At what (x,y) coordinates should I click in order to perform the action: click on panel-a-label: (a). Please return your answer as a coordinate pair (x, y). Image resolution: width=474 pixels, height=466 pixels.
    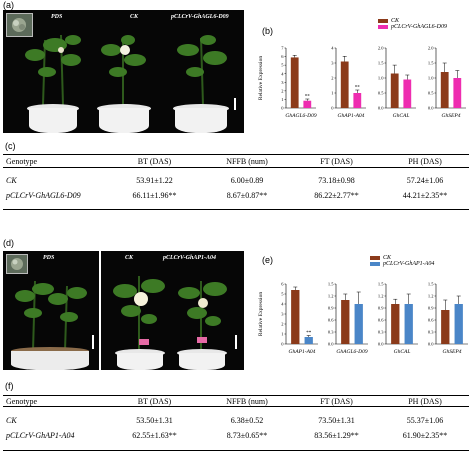
    Looking at the image, I should click on (8, 5).